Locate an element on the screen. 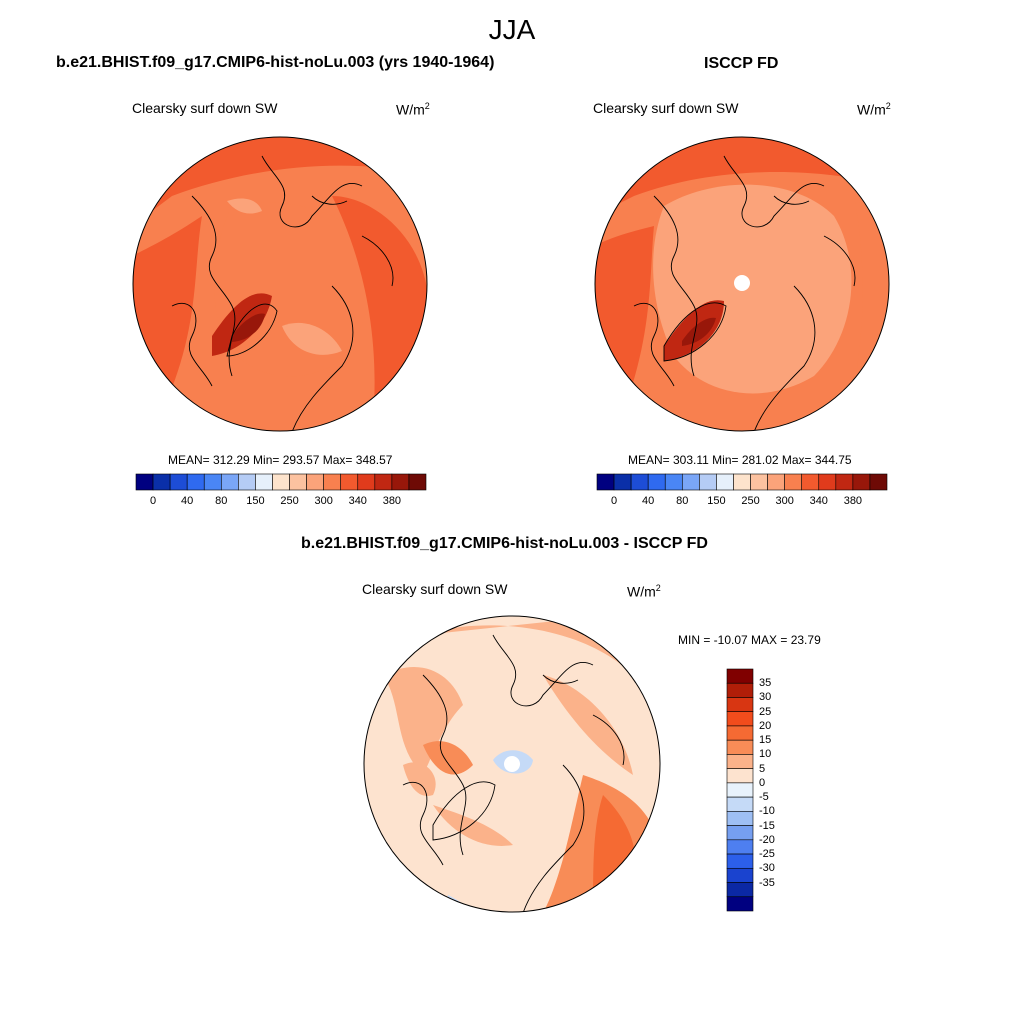  panel-2-colorbar-labels: 0 40 80 150 250 300 340 380 is located at coordinates (742, 502).